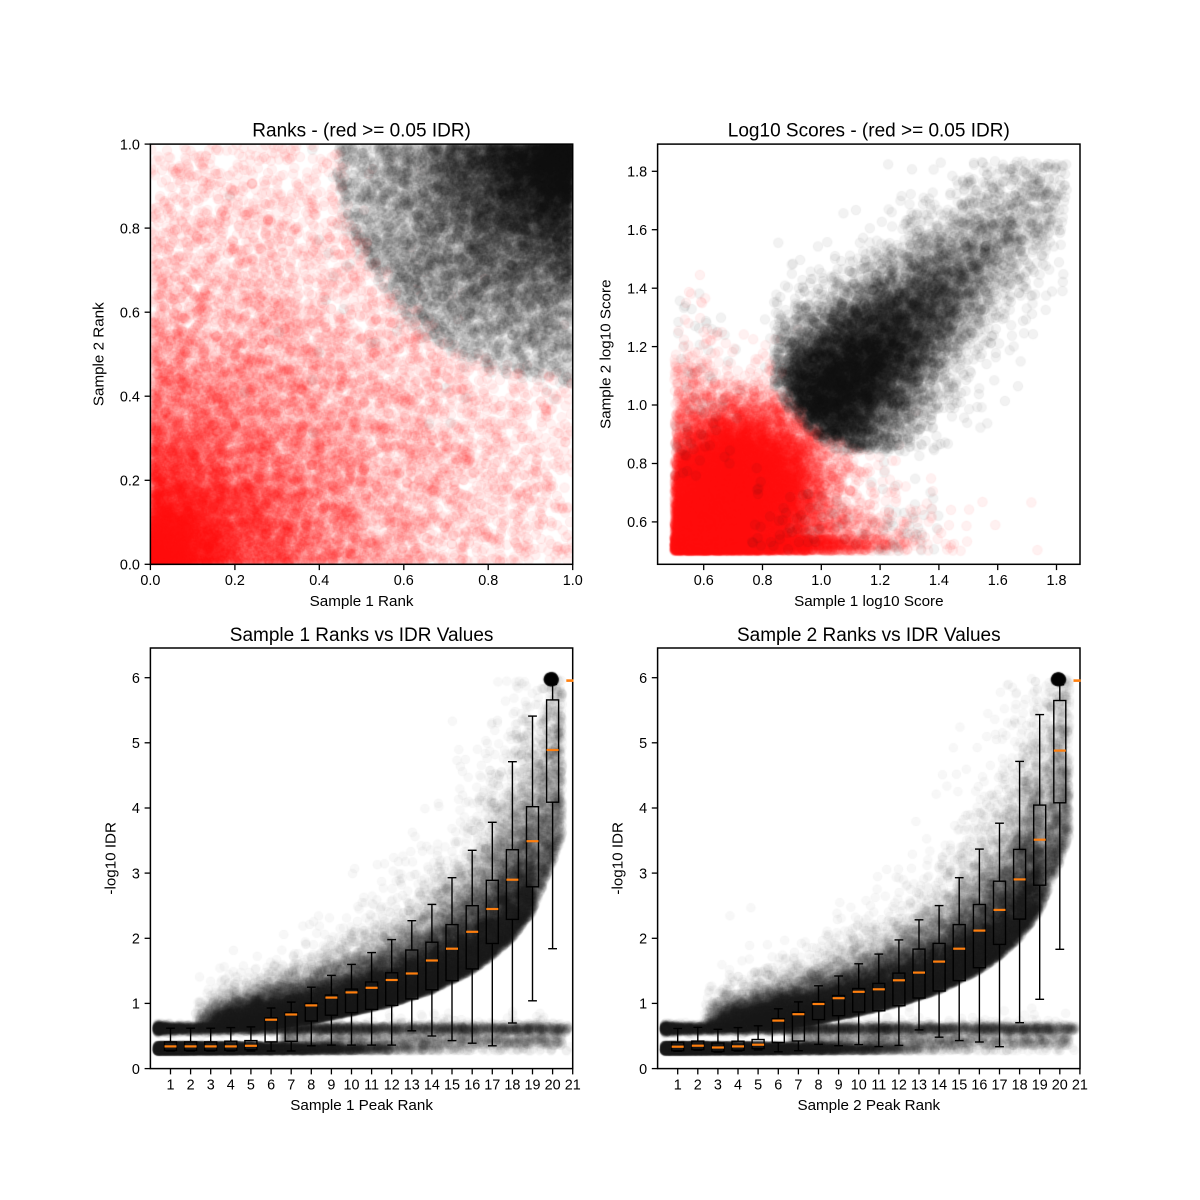 The width and height of the screenshot is (1200, 1200). Describe the element at coordinates (869, 635) in the screenshot. I see `svg-text: Sample 2 Ranks vs IDR Values` at that location.